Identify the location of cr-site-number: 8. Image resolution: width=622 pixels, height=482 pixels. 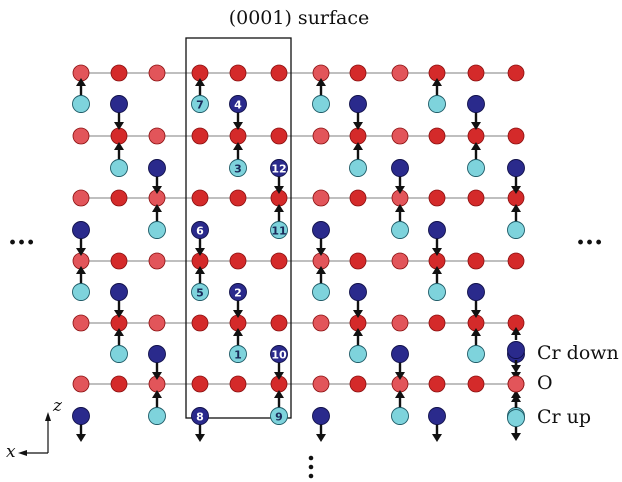
(200, 417).